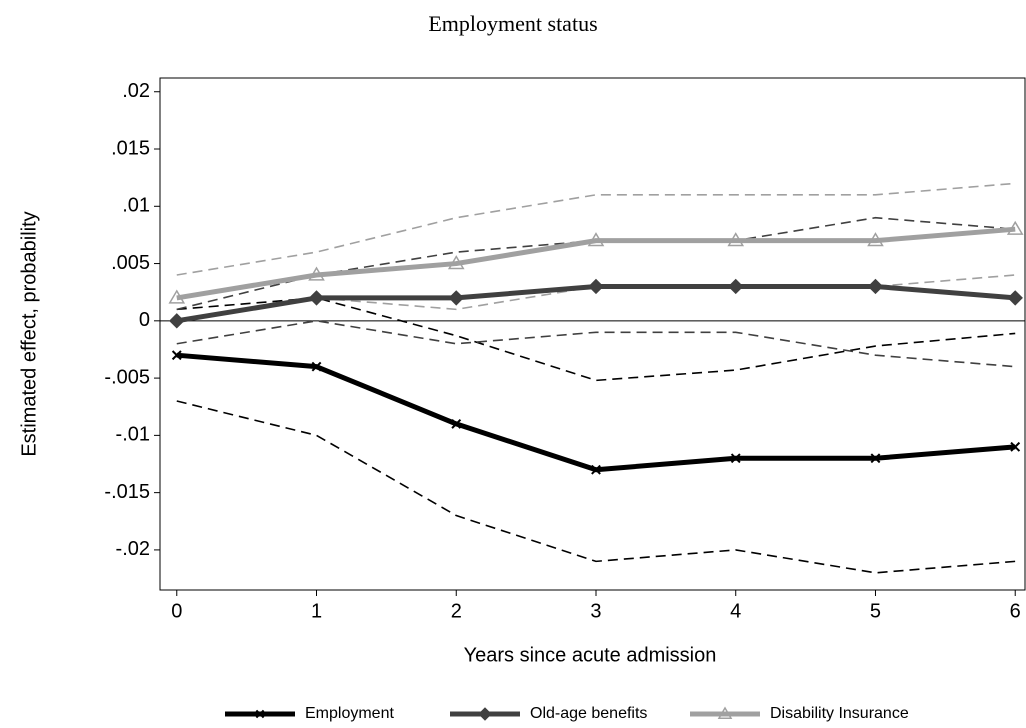 Image resolution: width=1026 pixels, height=728 pixels. I want to click on x-tick-label: 2, so click(456, 611).